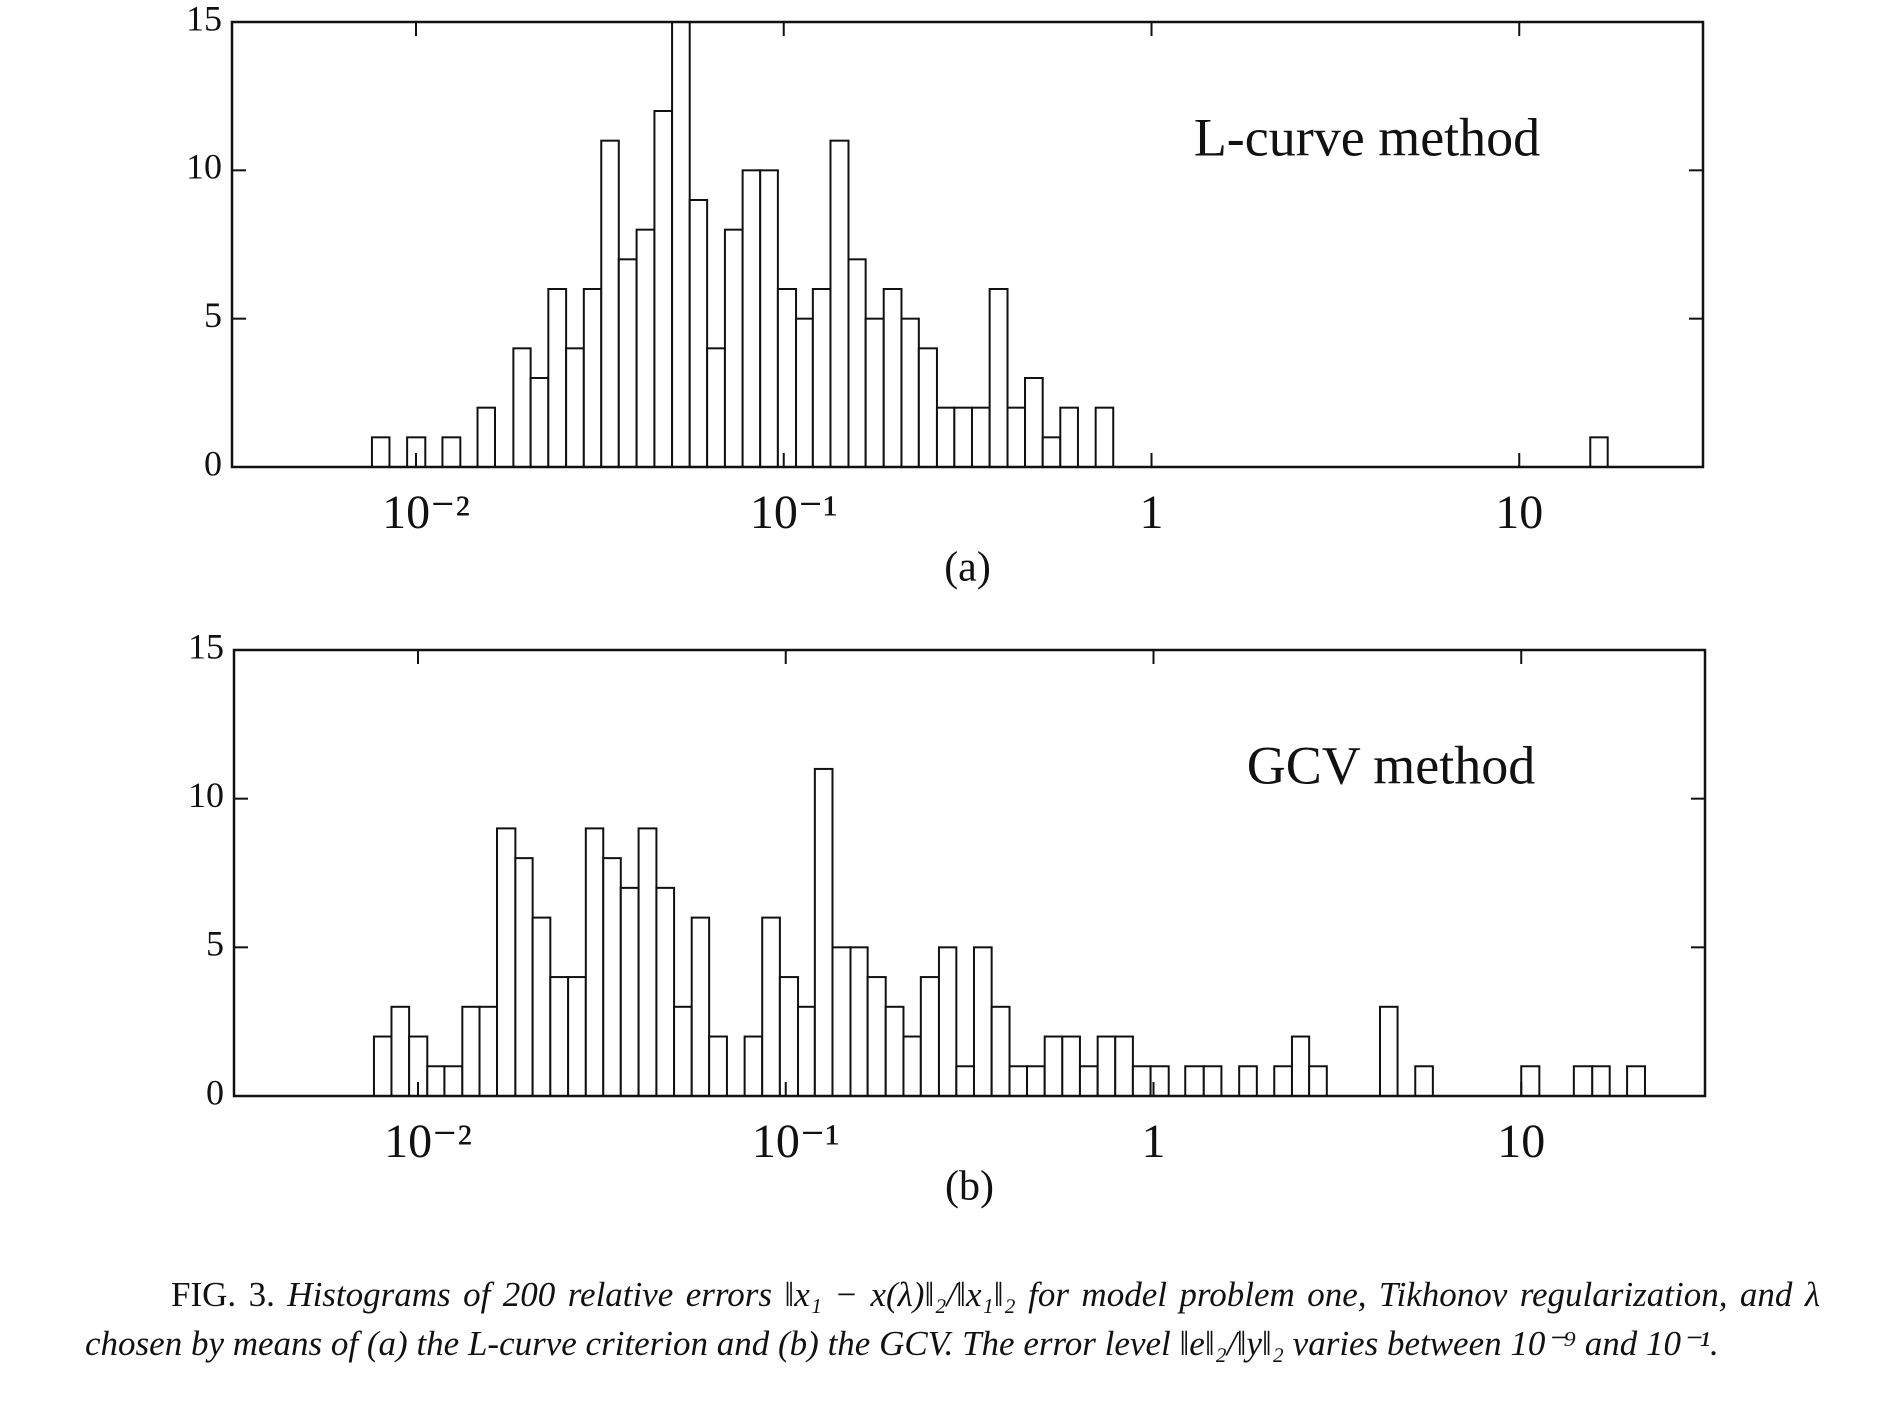 This screenshot has height=1420, width=1904. I want to click on panel-label: (b), so click(969, 1187).